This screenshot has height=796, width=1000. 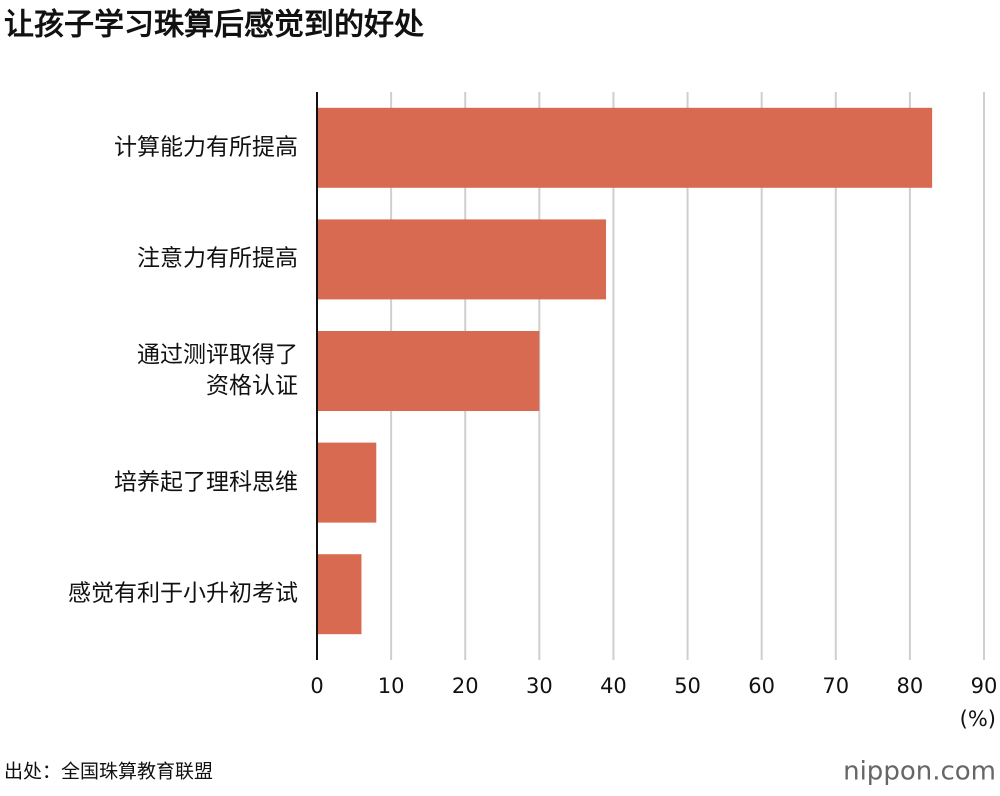 I want to click on category-label: 培养起了理科思维, so click(x=206, y=482).